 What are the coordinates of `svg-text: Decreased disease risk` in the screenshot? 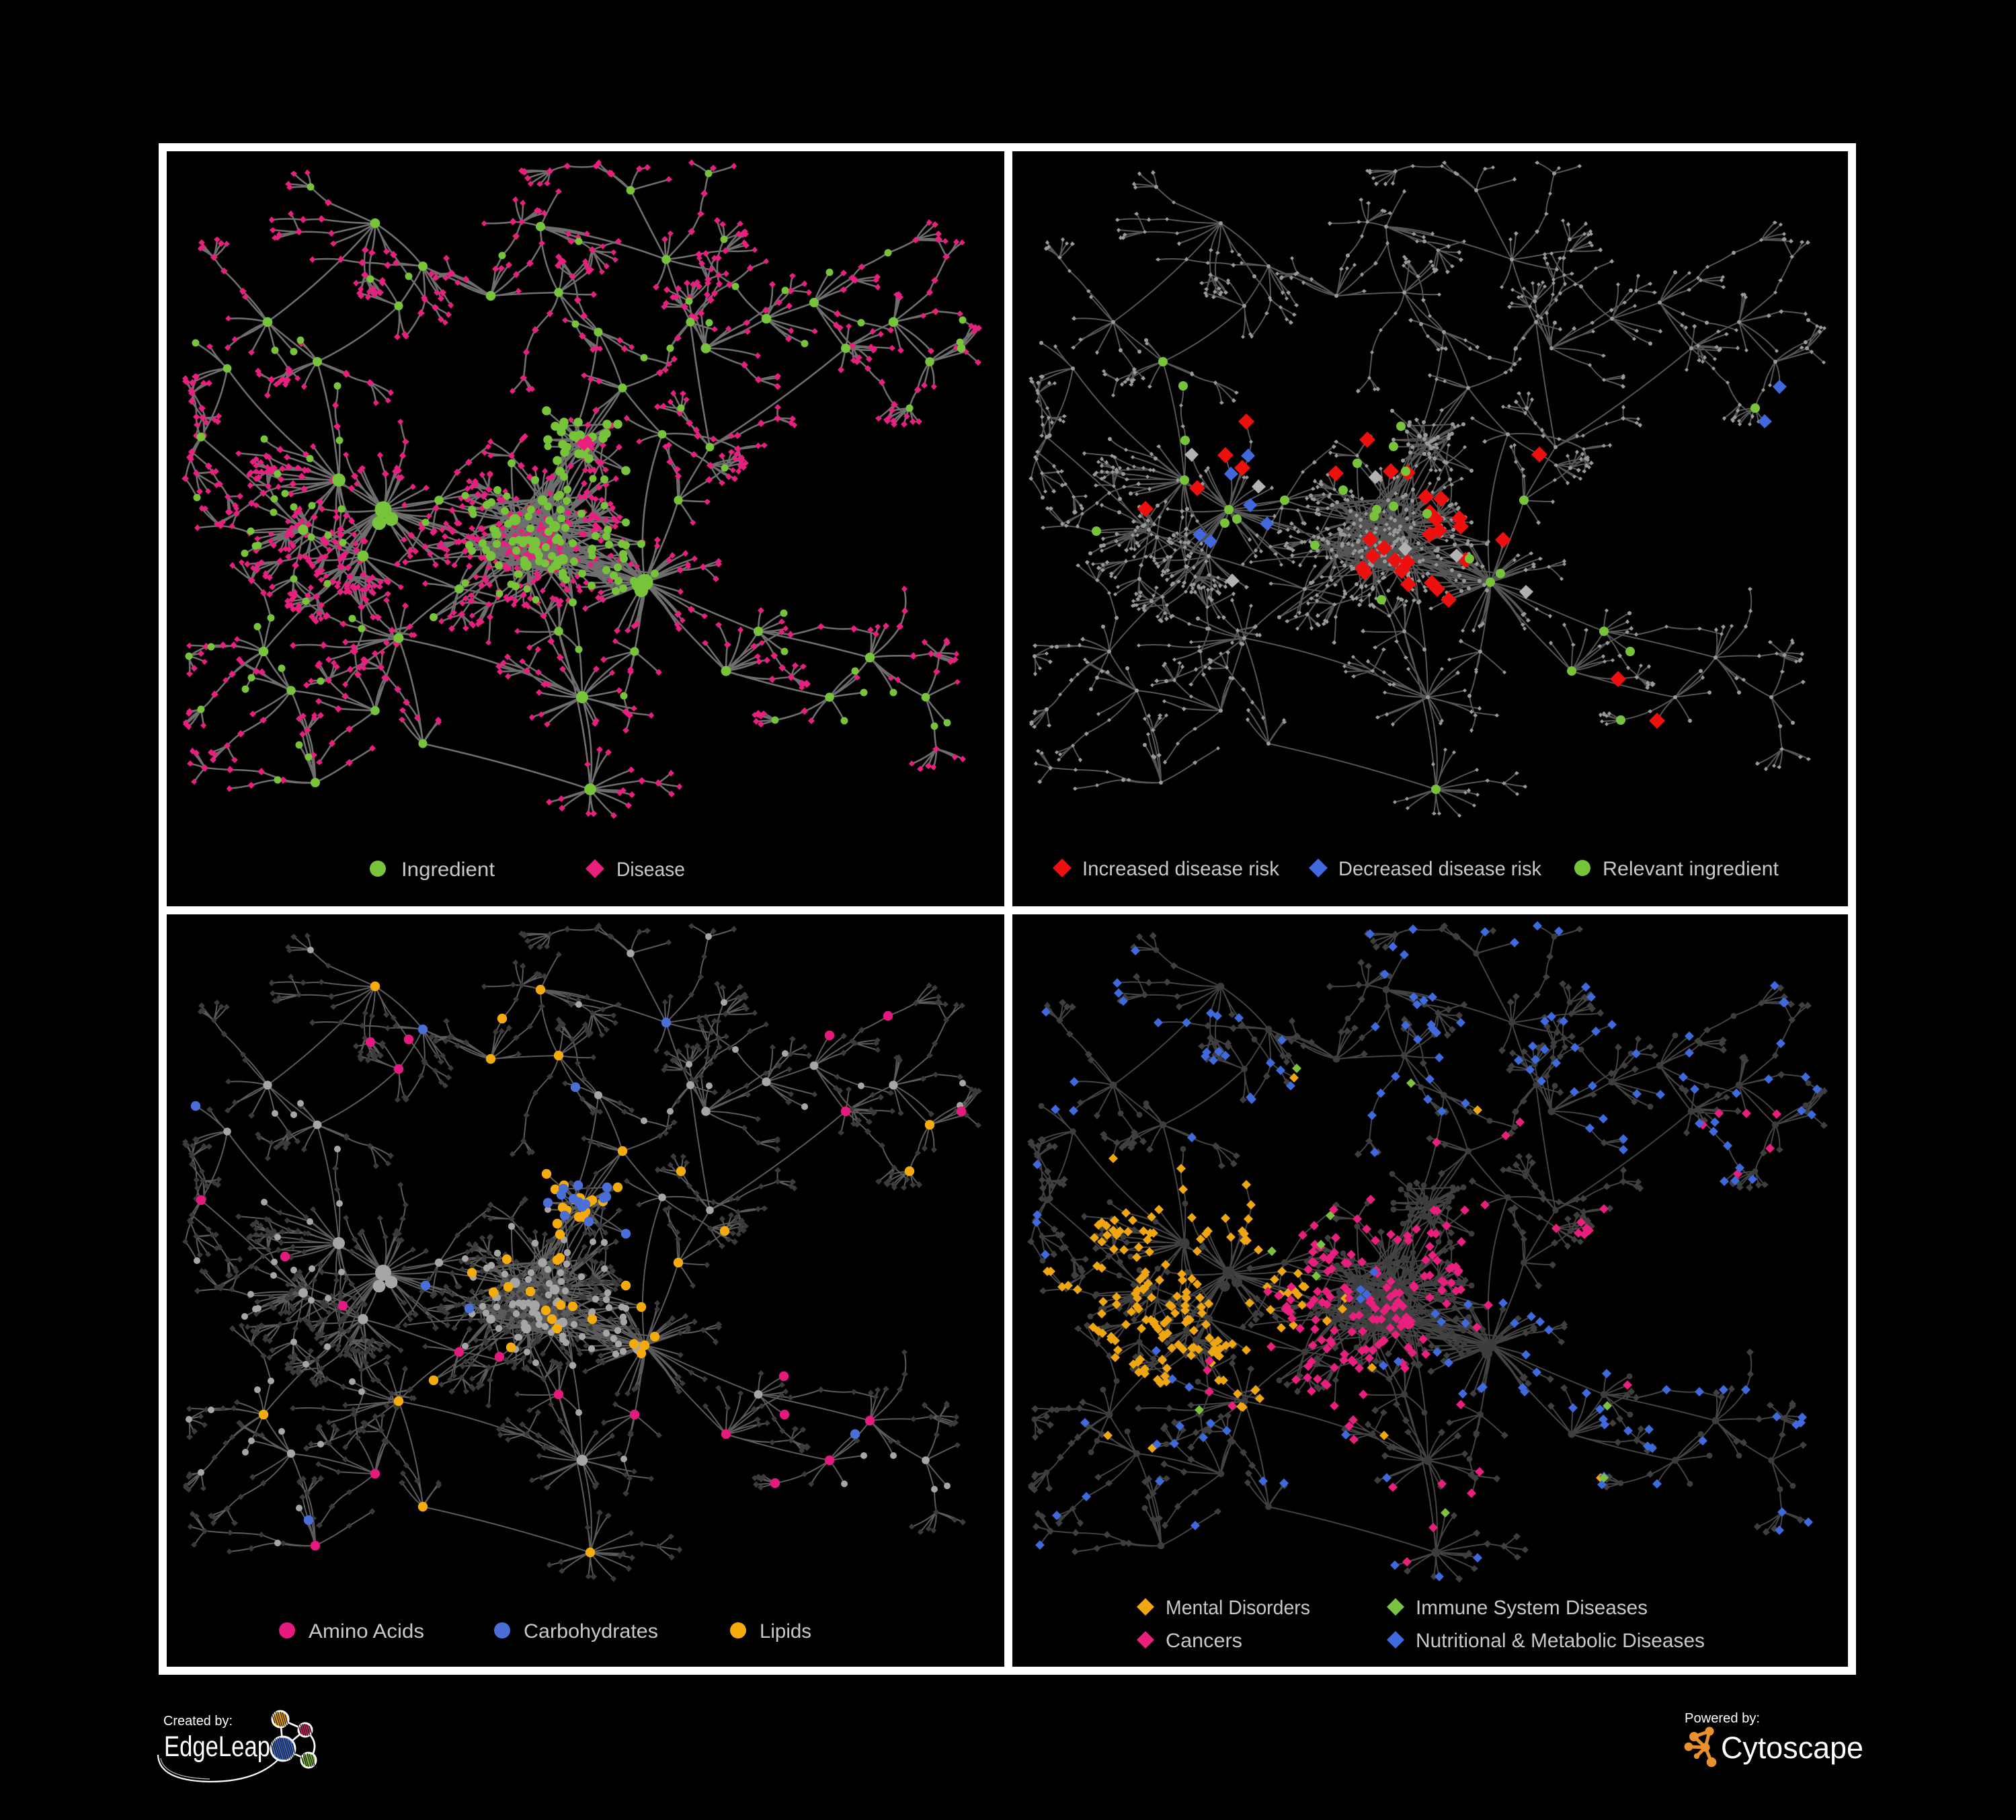 It's located at (1440, 869).